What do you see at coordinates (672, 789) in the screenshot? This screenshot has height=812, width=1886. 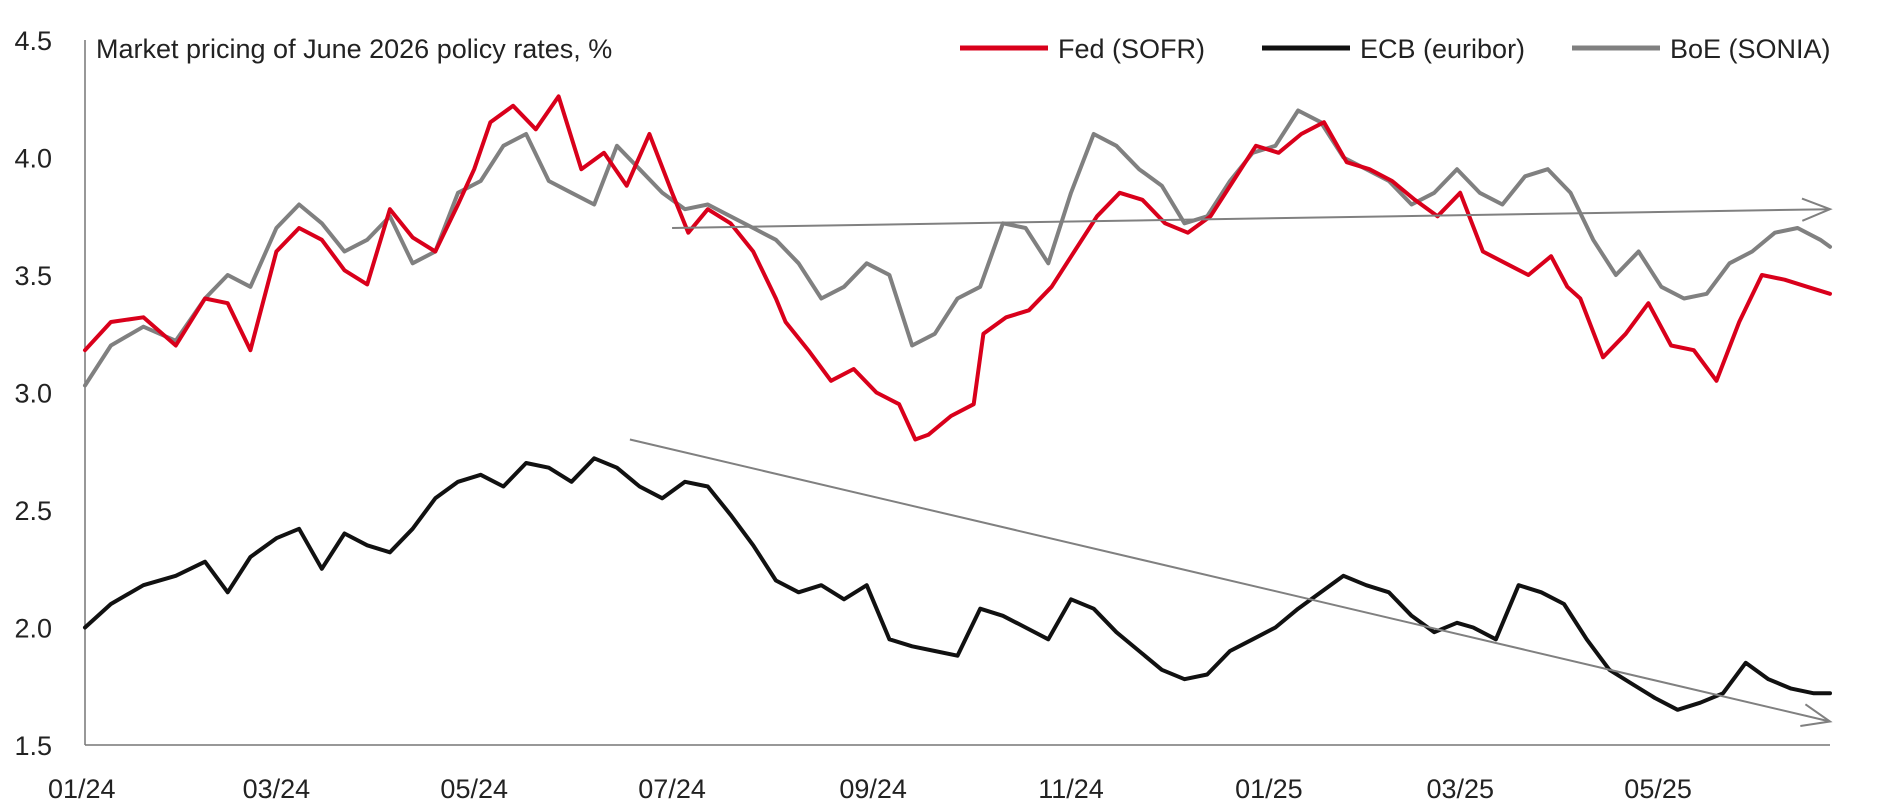 I see `x-tick-label: 07/24` at bounding box center [672, 789].